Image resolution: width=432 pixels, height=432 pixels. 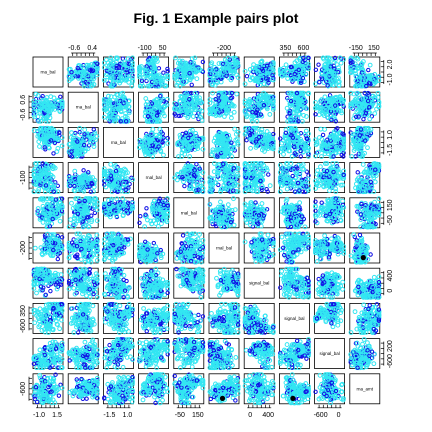 I want to click on variable-label-1: rna_bal, so click(x=83, y=107).